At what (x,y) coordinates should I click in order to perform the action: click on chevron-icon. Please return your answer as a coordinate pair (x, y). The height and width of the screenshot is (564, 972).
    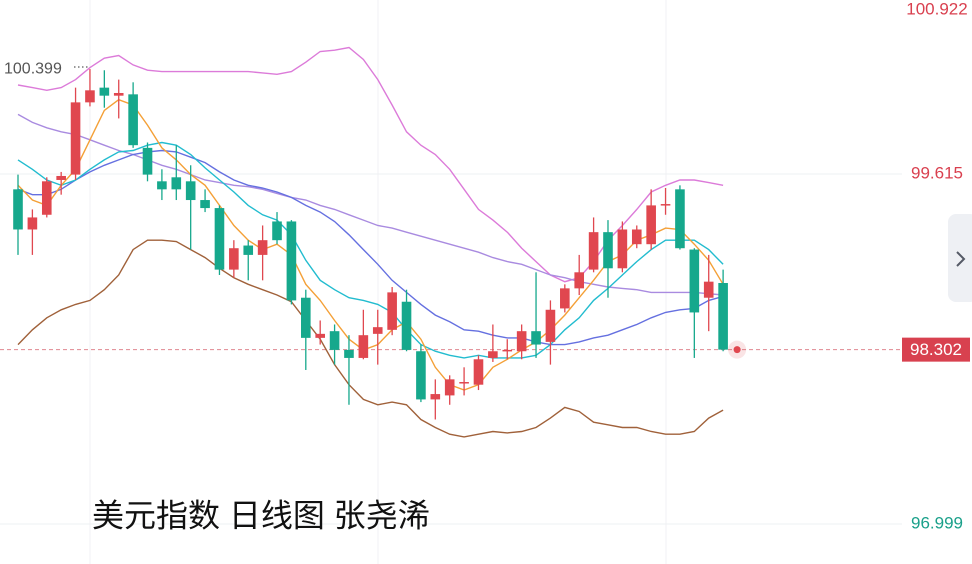
    Looking at the image, I should click on (961, 259).